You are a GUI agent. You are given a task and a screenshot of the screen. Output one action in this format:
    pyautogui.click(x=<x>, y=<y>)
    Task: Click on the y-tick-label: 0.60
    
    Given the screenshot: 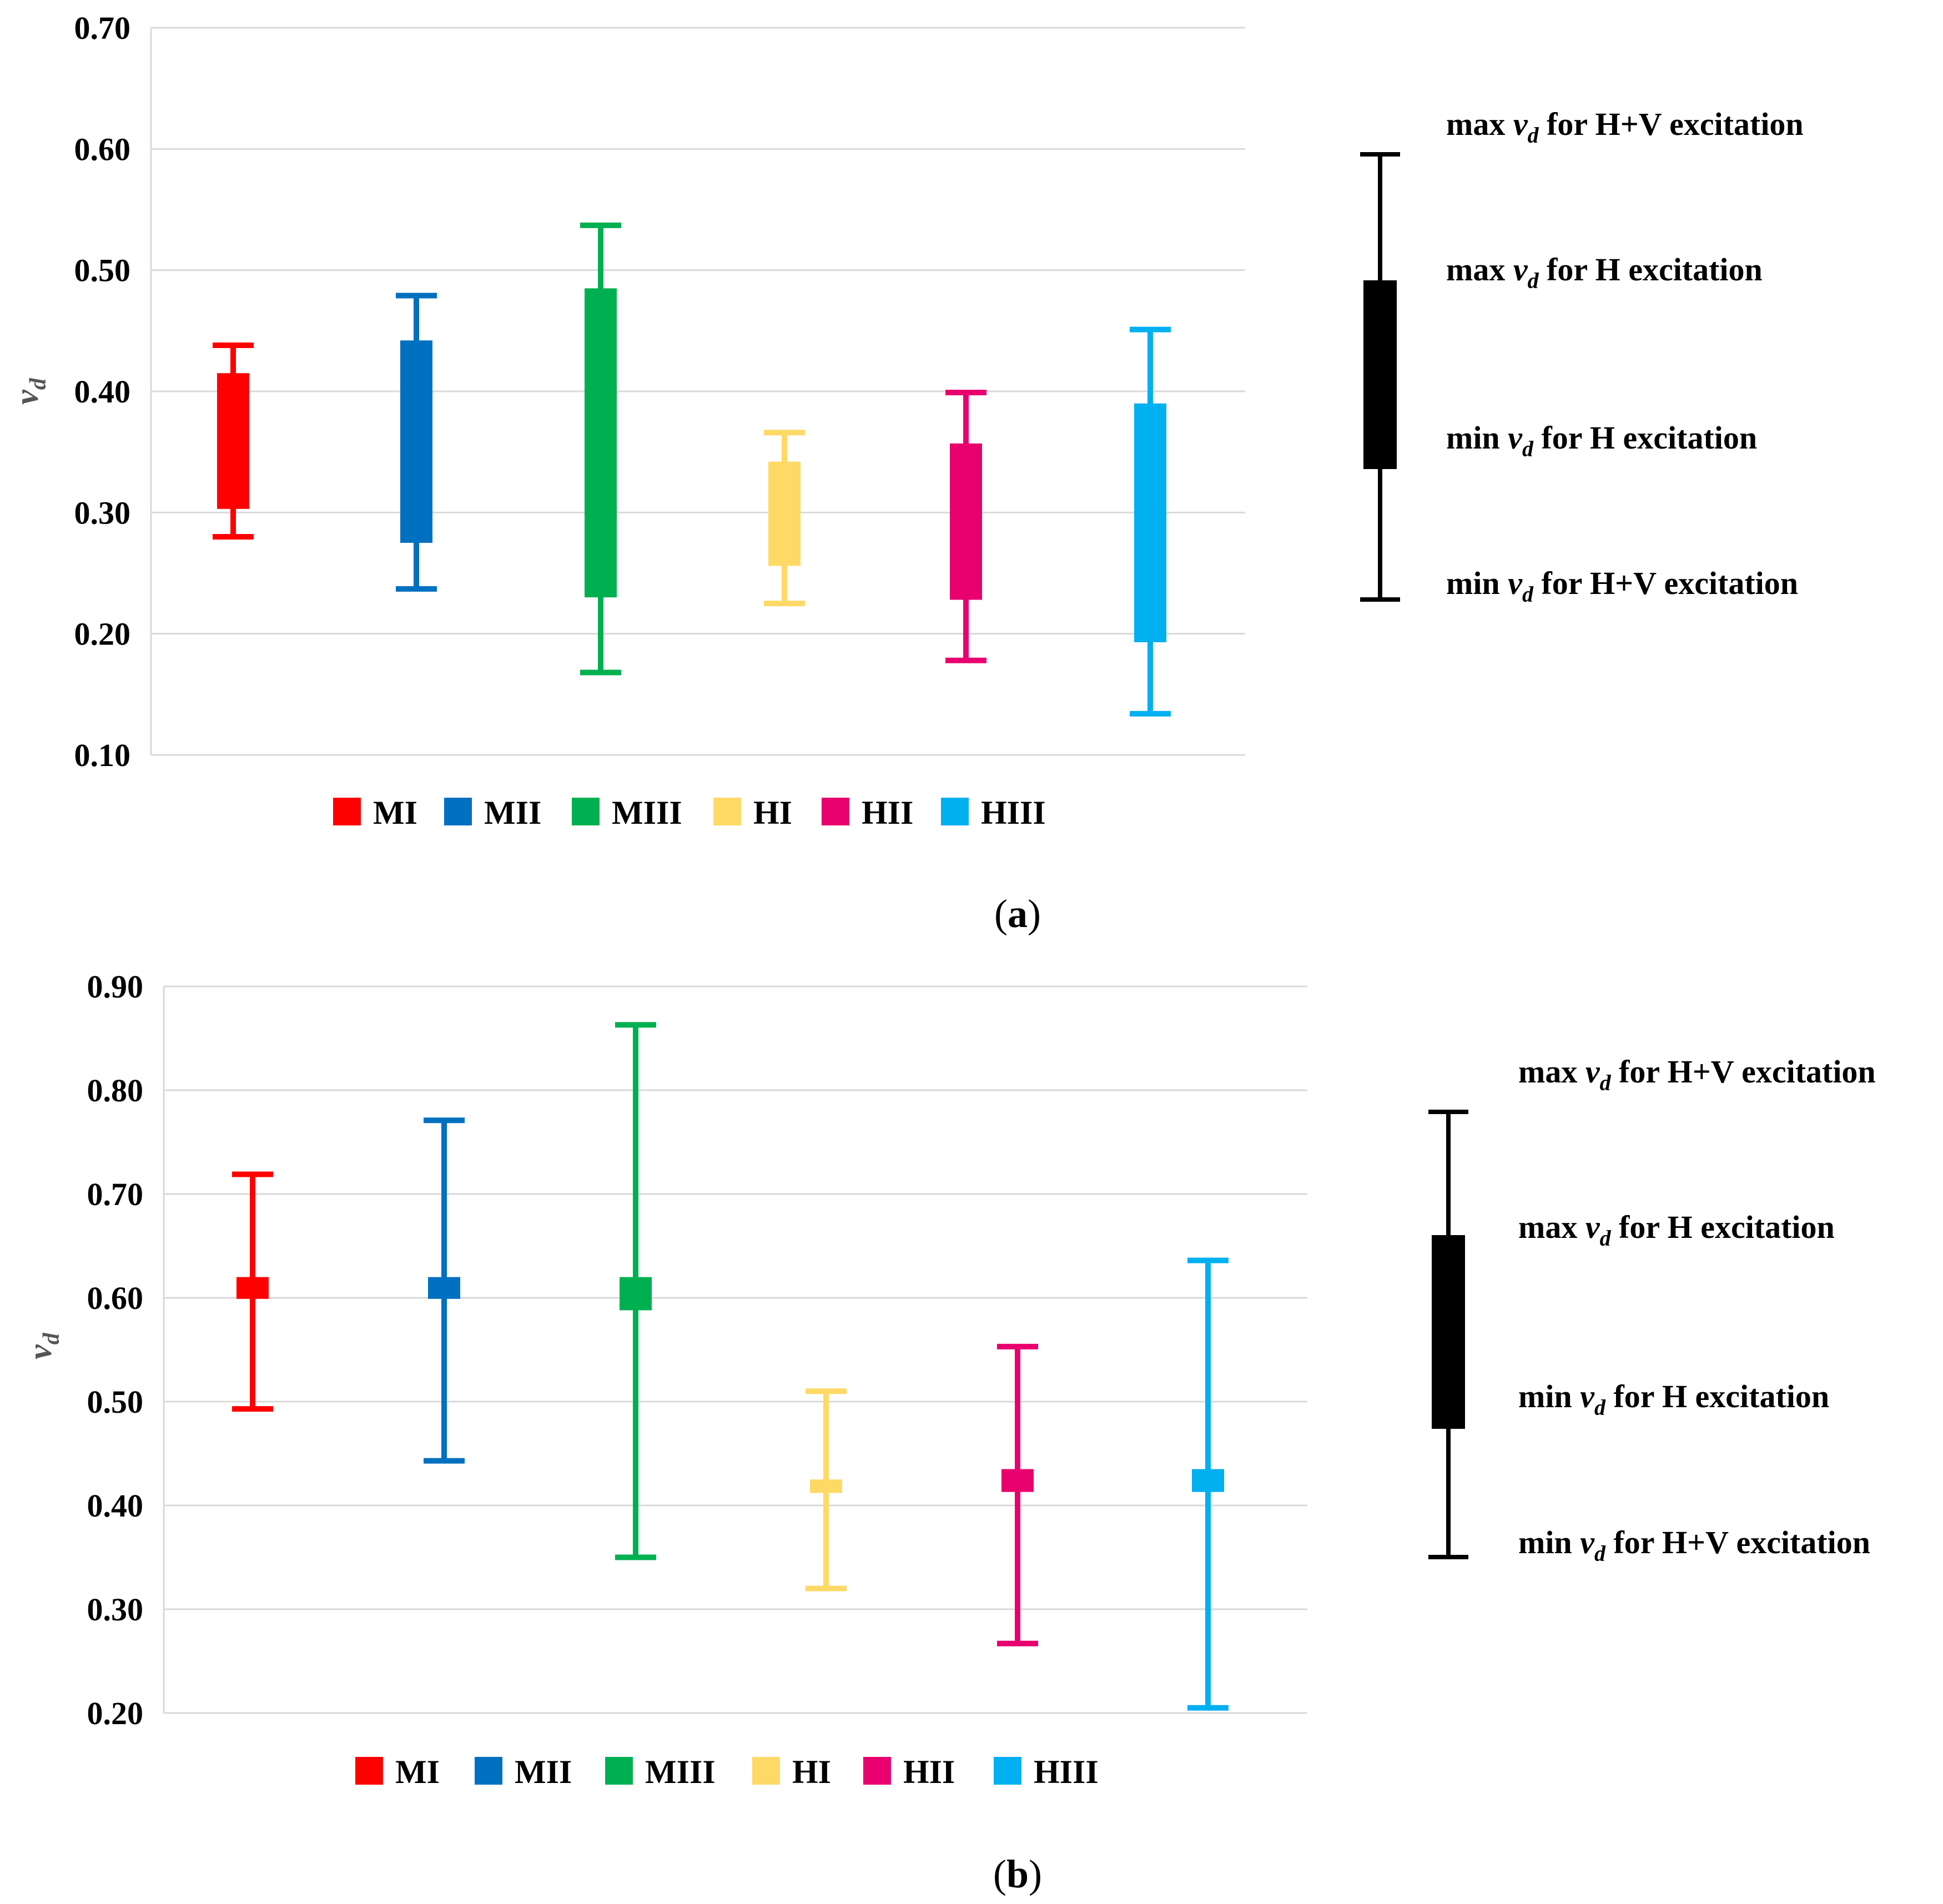 What is the action you would take?
    pyautogui.click(x=115, y=1298)
    